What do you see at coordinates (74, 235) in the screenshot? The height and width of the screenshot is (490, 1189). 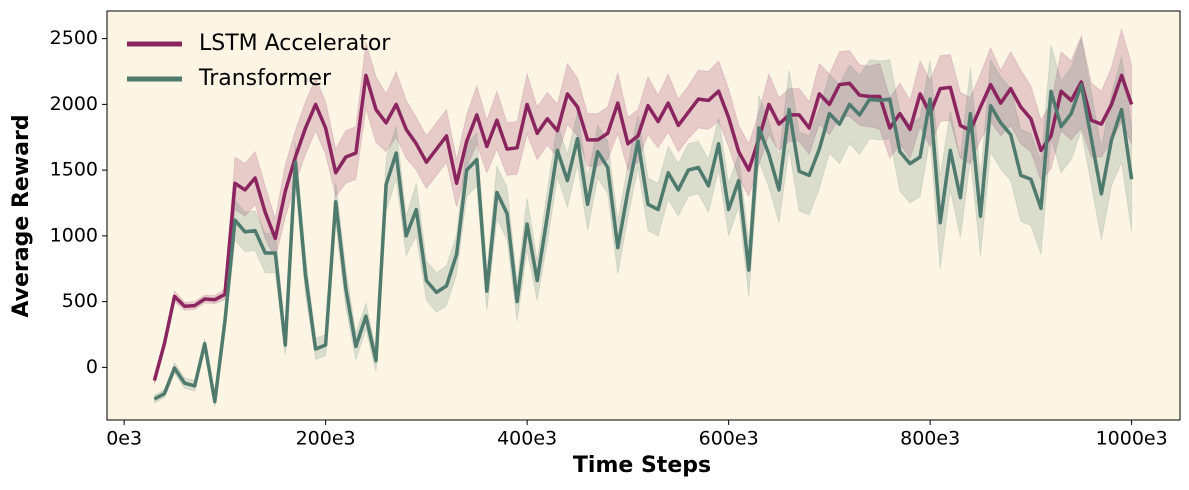 I see `y-tick-label: 1000` at bounding box center [74, 235].